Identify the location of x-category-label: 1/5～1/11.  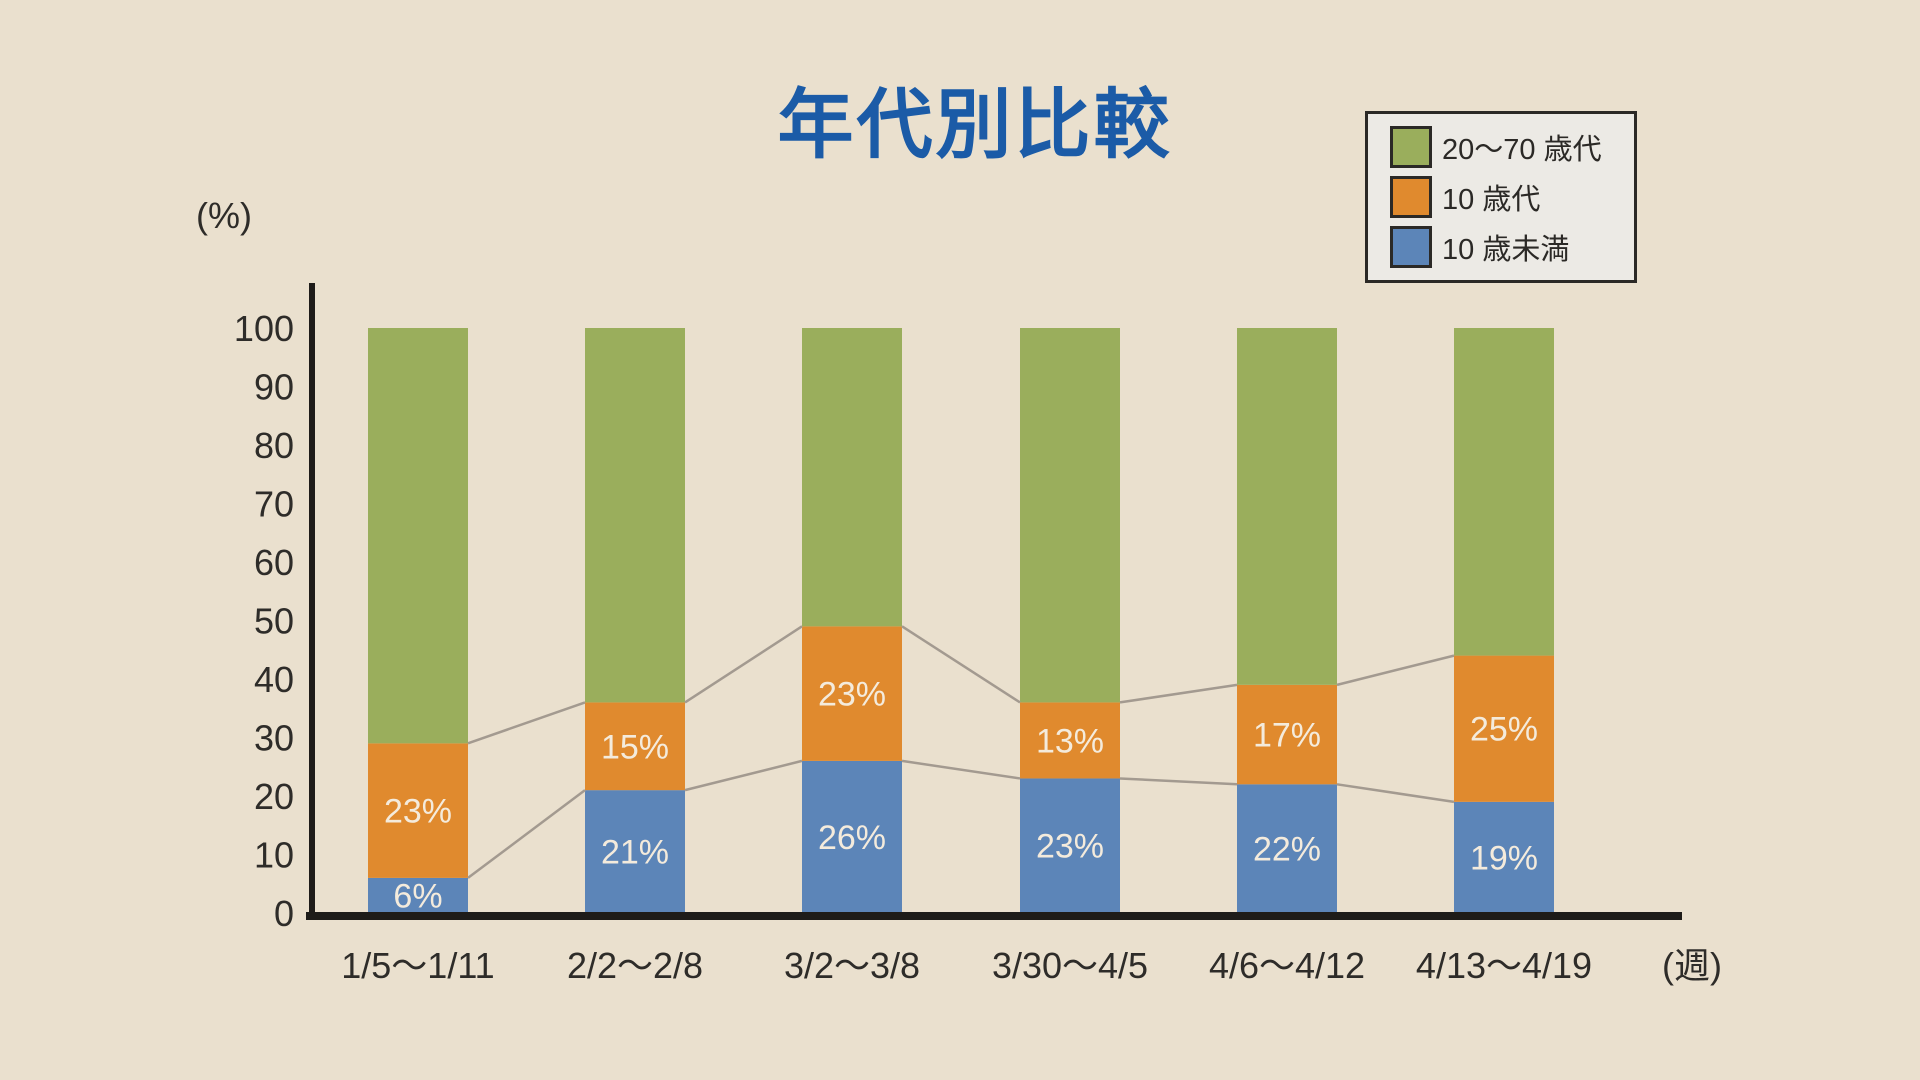
(417, 965).